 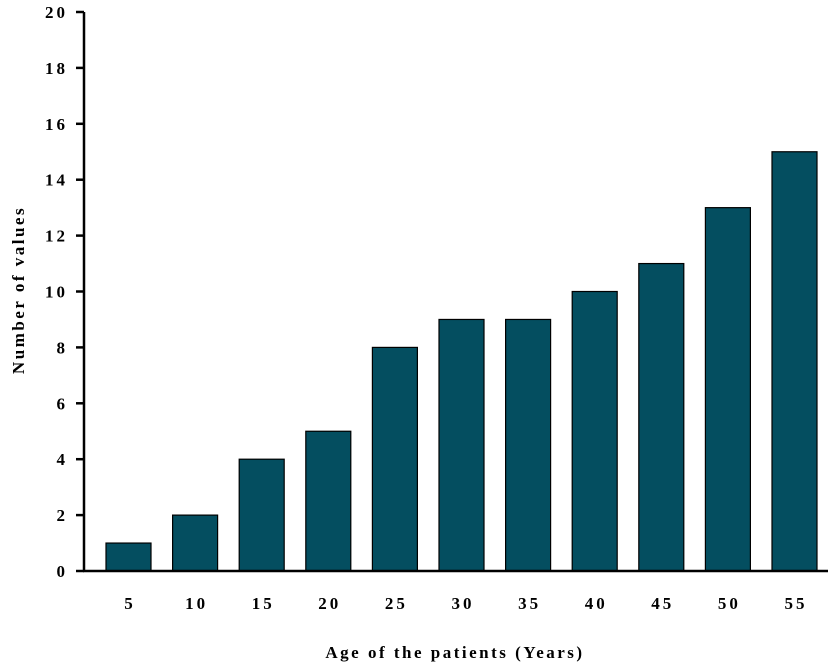 What do you see at coordinates (18, 290) in the screenshot?
I see `y-axis-title: Number of values` at bounding box center [18, 290].